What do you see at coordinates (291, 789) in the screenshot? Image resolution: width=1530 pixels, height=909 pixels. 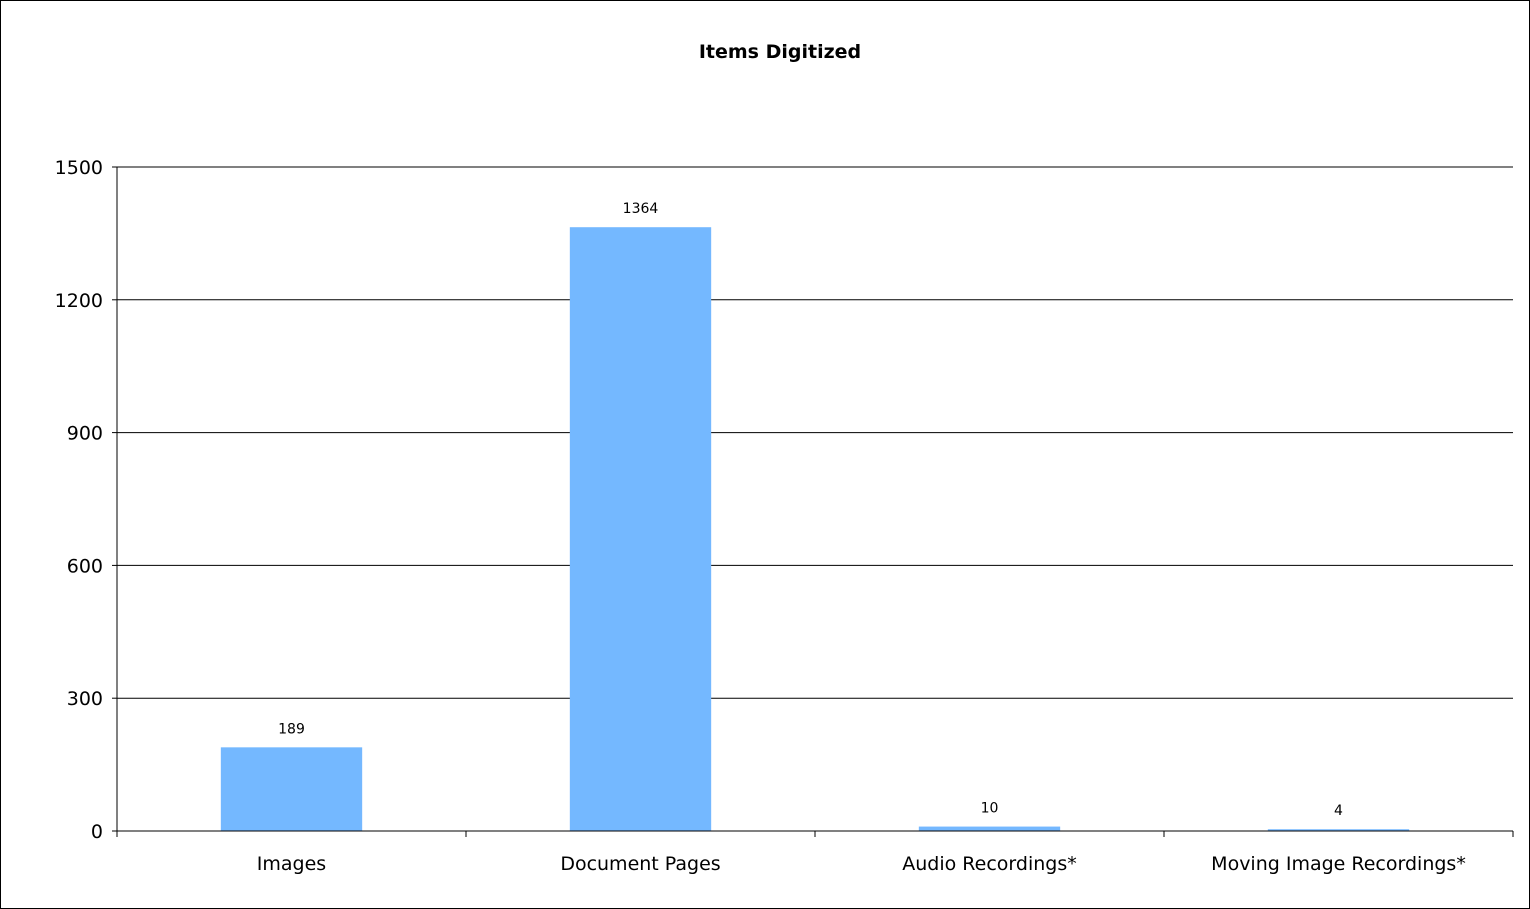 I see `bar-images` at bounding box center [291, 789].